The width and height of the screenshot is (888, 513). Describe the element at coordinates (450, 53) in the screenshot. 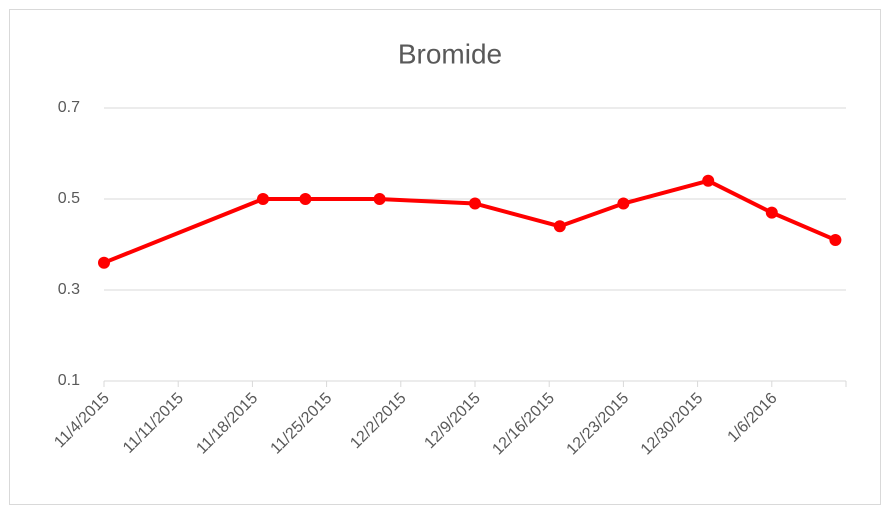

I see `chart-title: Bromide` at that location.